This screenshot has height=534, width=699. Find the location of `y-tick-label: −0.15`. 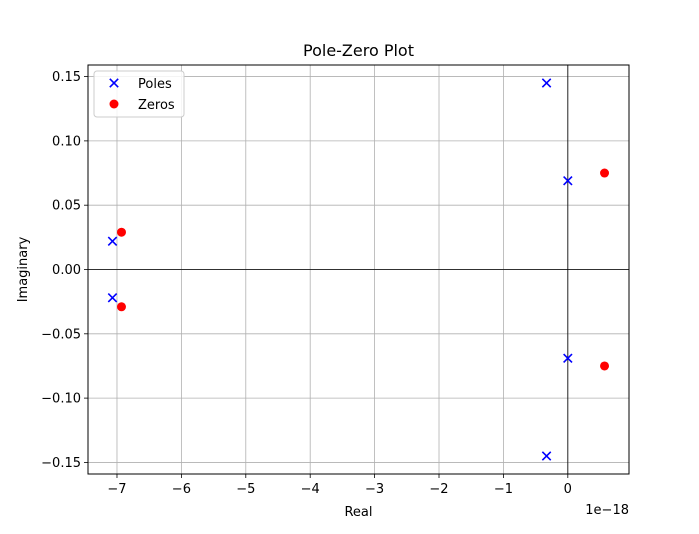

y-tick-label: −0.15 is located at coordinates (61, 463).